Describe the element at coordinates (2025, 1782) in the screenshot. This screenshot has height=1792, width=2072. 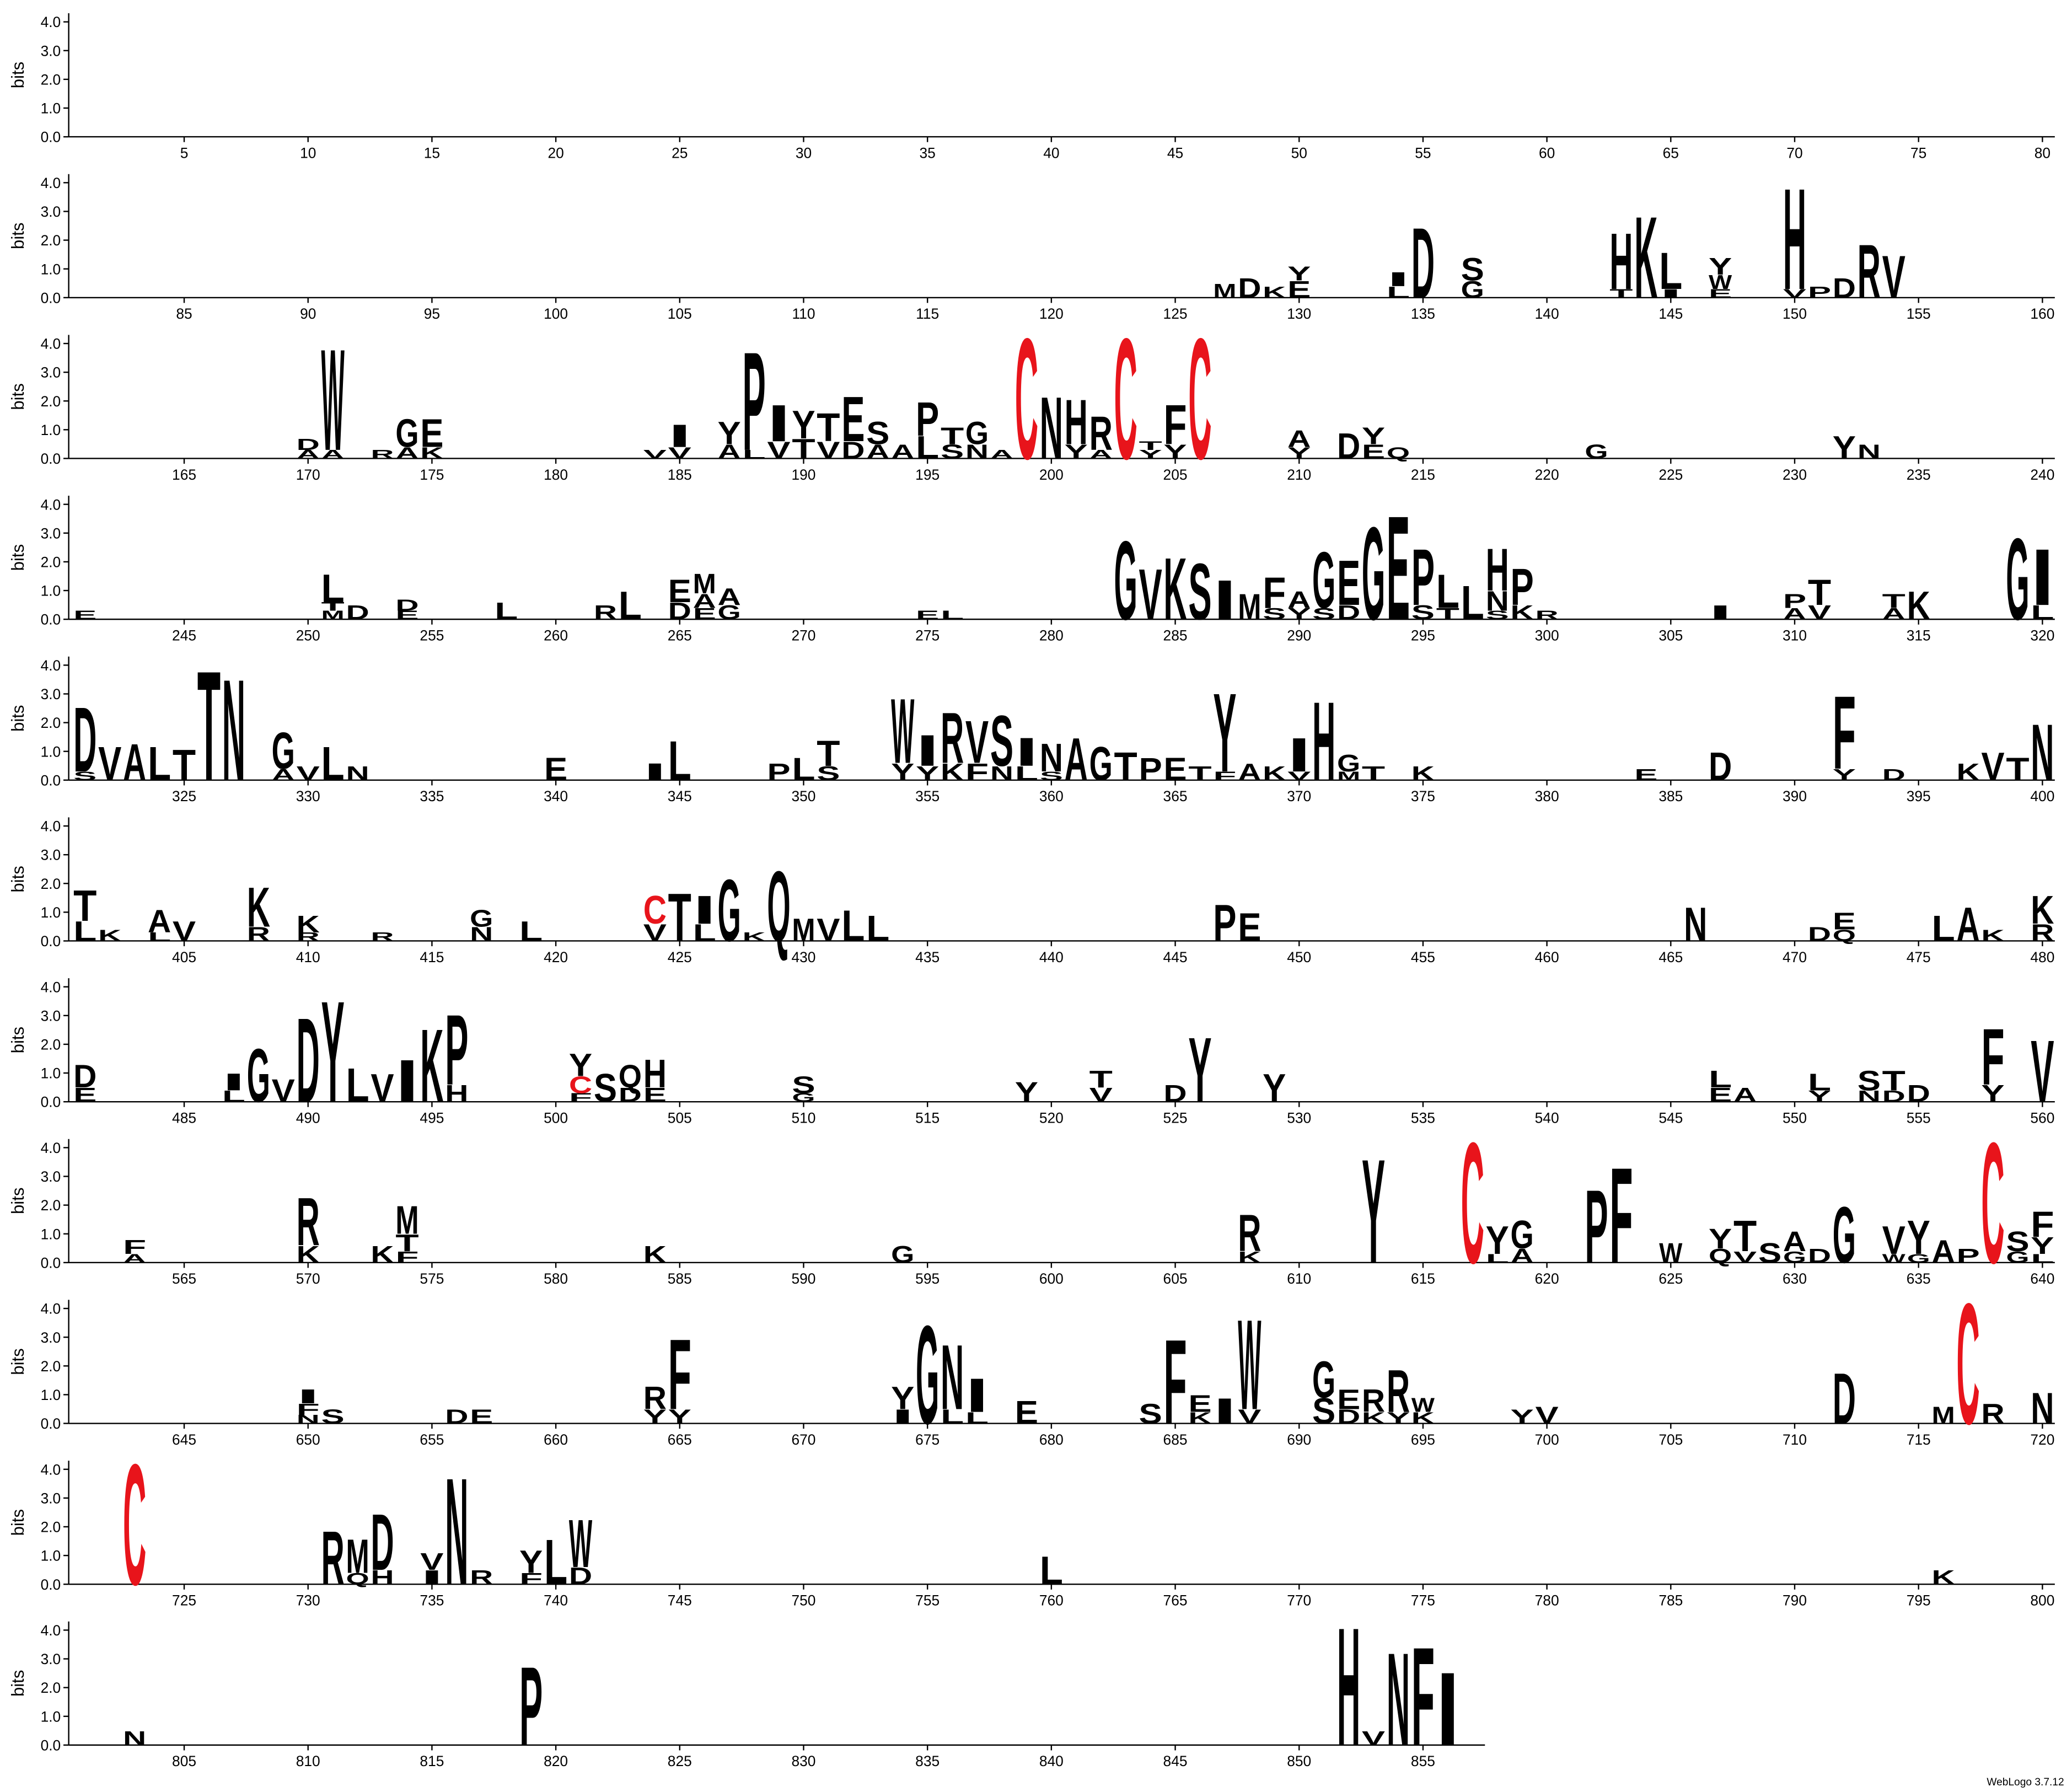
I see `credit: WebLogo 3.7.12` at that location.